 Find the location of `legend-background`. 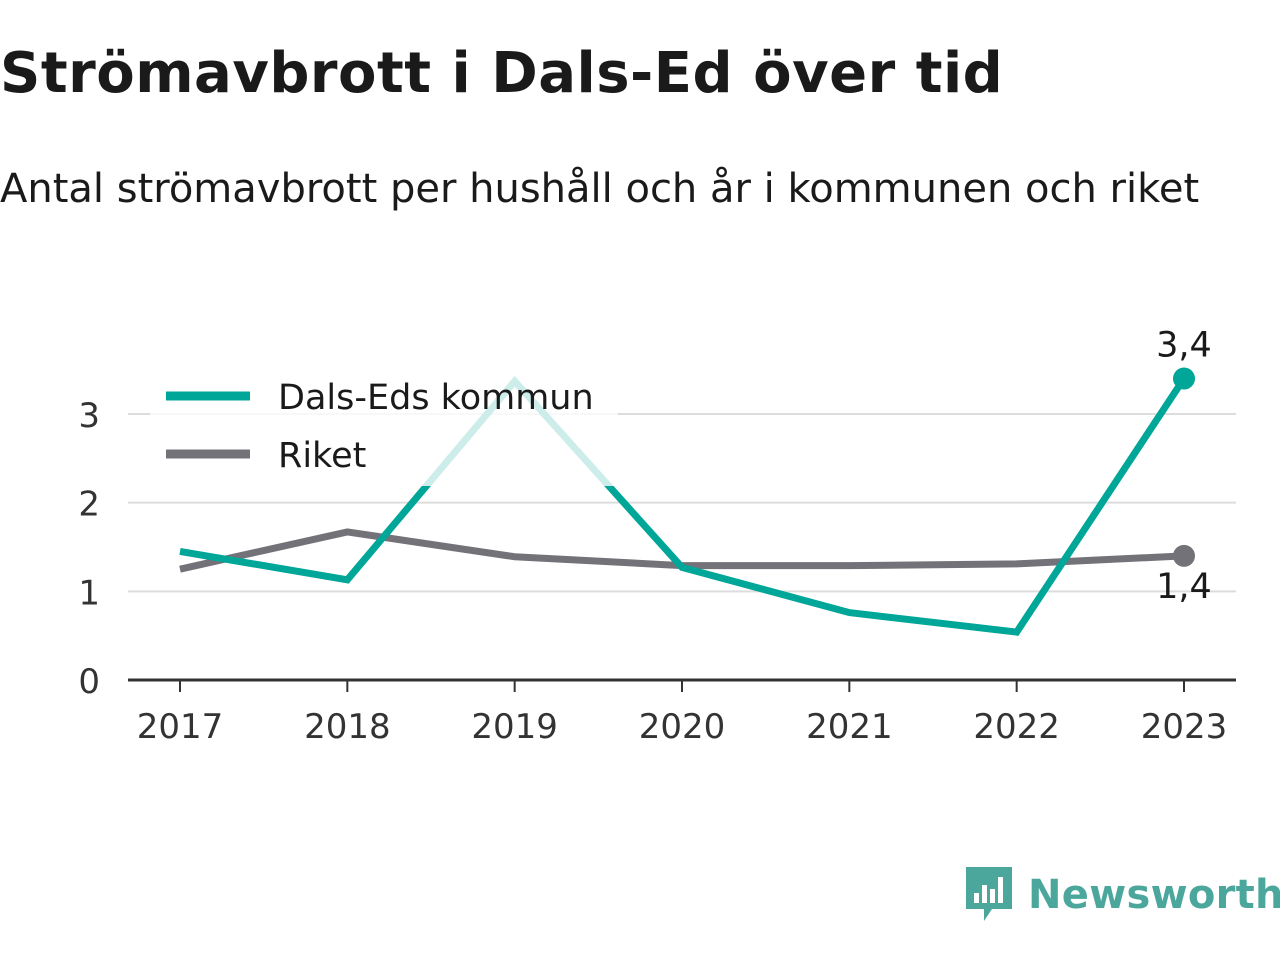

legend-background is located at coordinates (384, 429).